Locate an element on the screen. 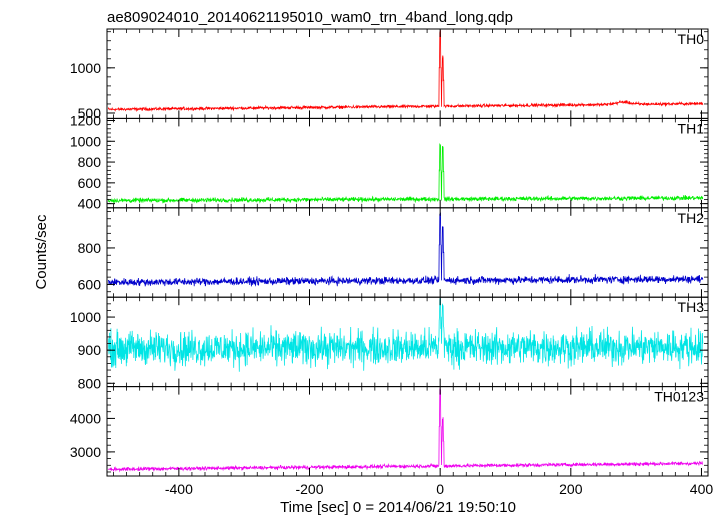 The height and width of the screenshot is (516, 720). x-tick-label: -400 is located at coordinates (179, 489).